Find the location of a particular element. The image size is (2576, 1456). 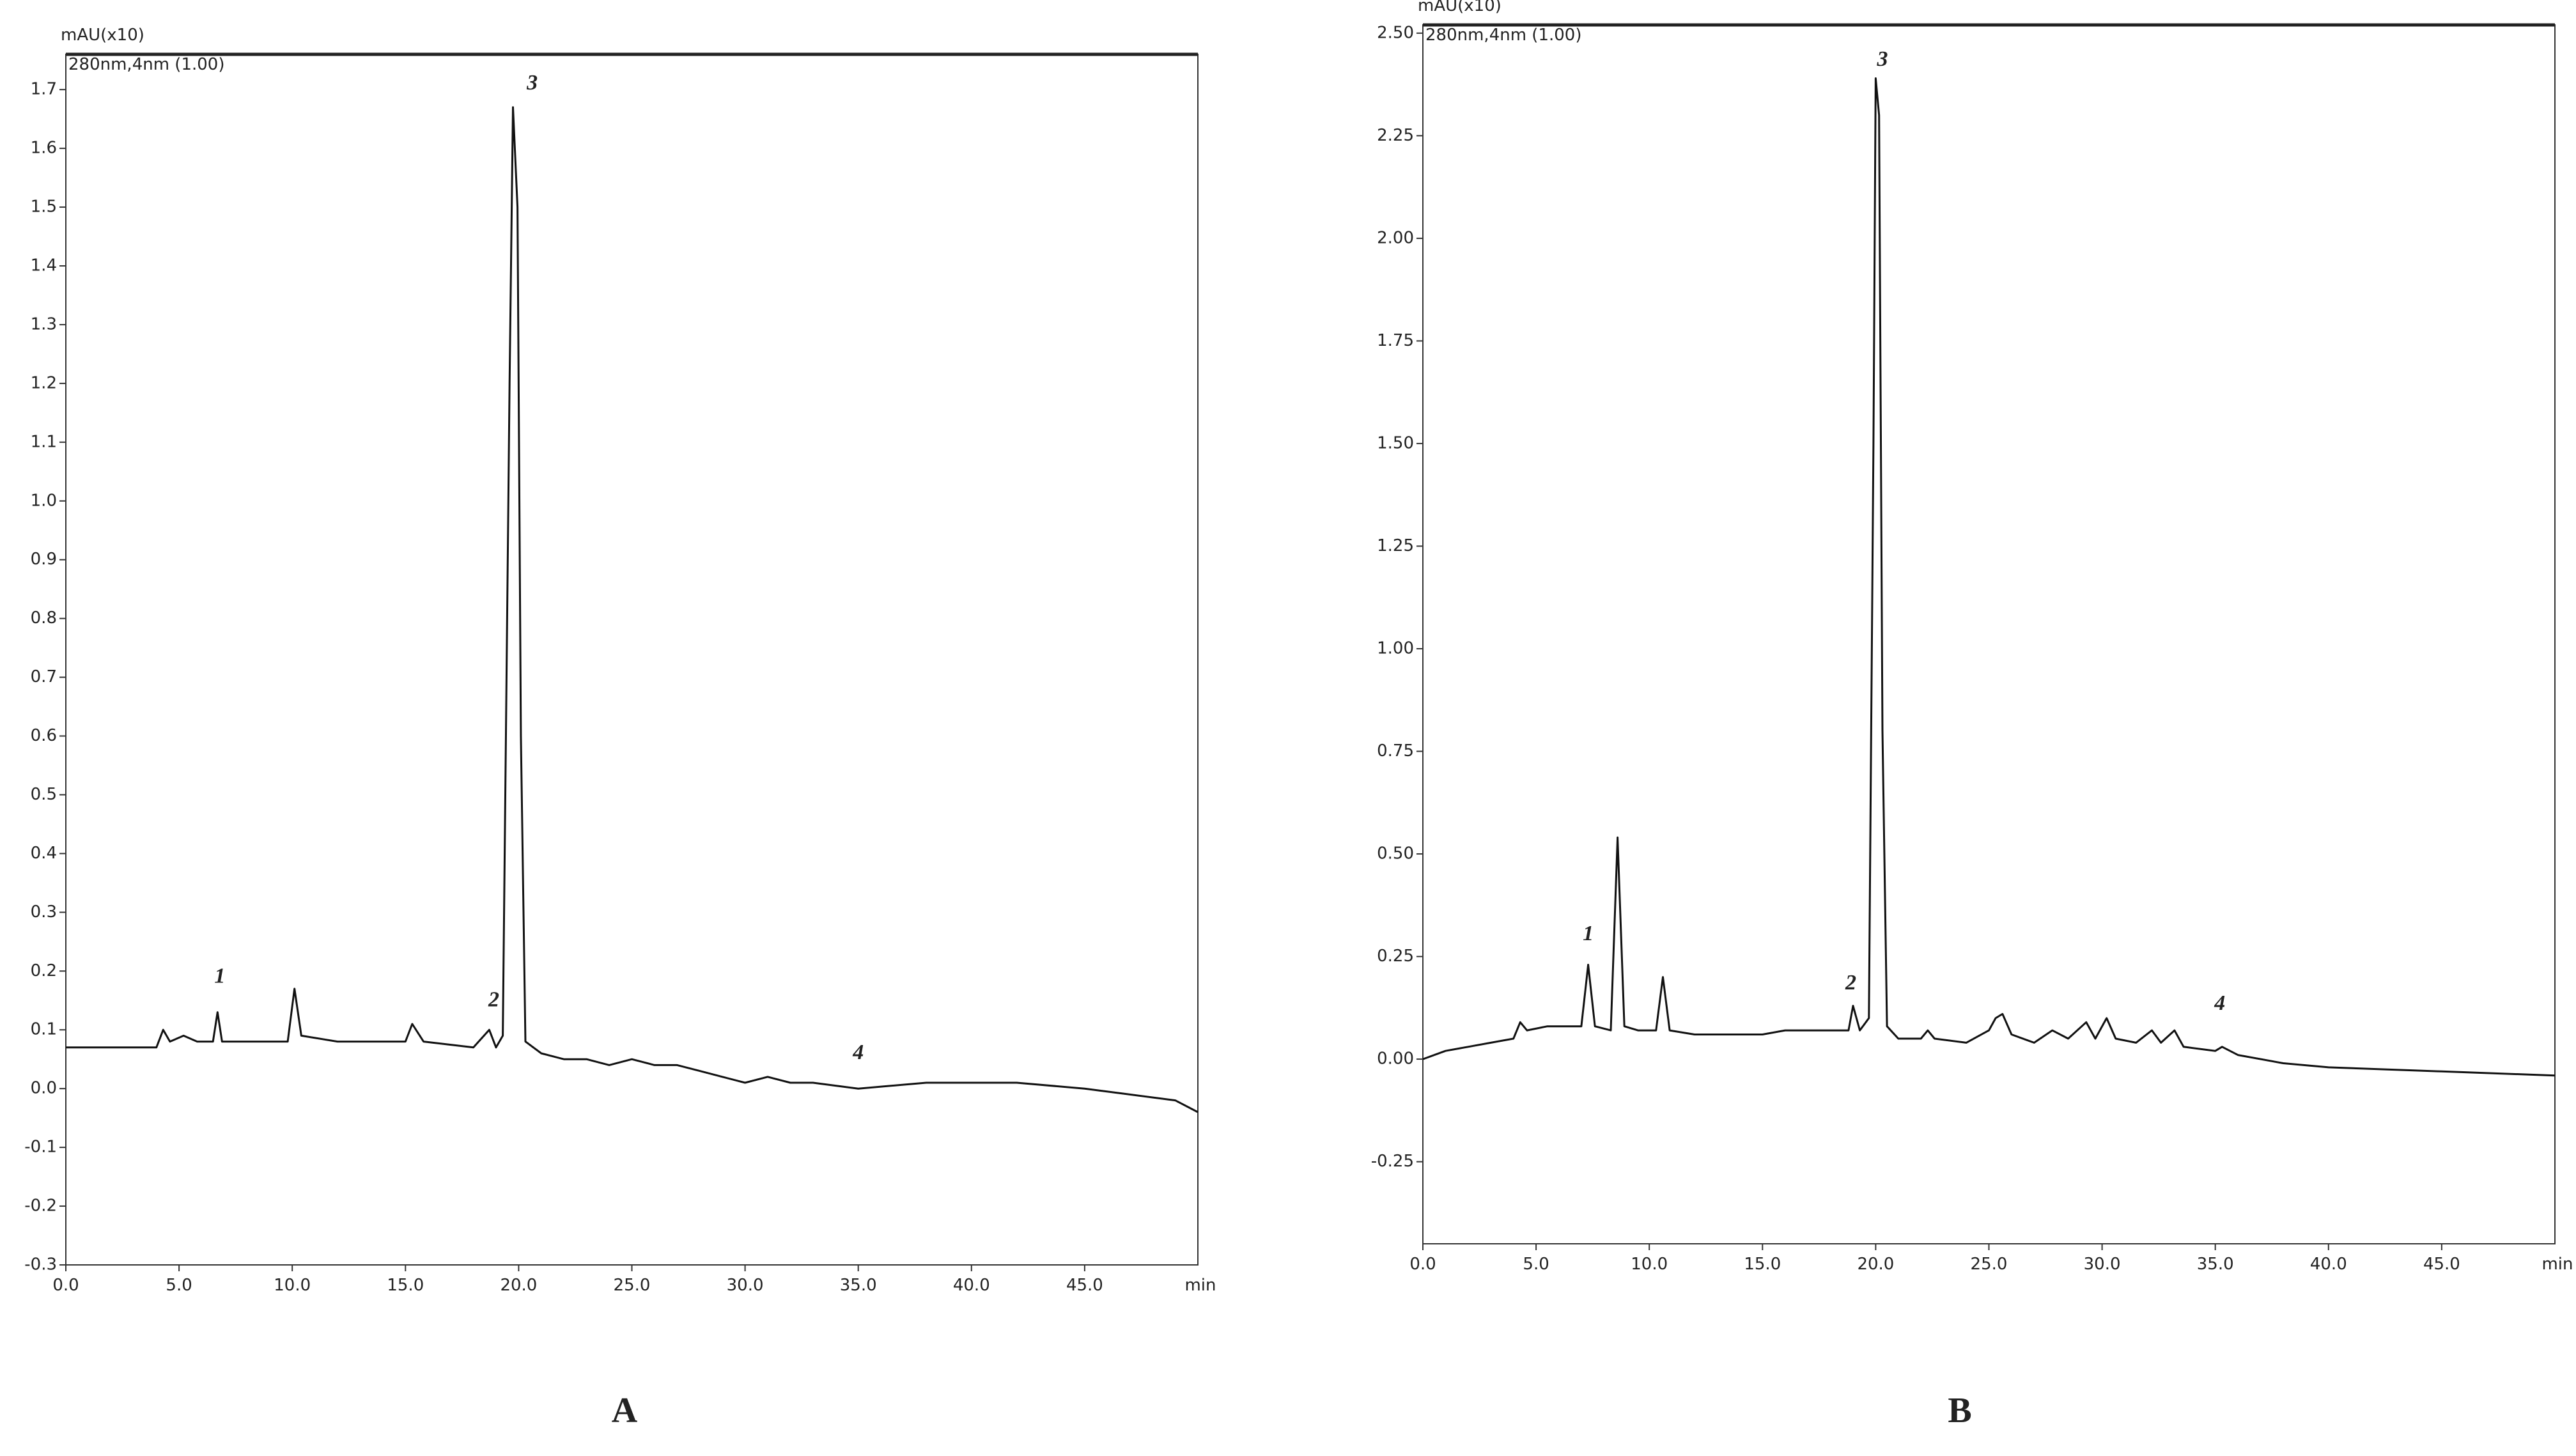

panel-label: A is located at coordinates (625, 1410).